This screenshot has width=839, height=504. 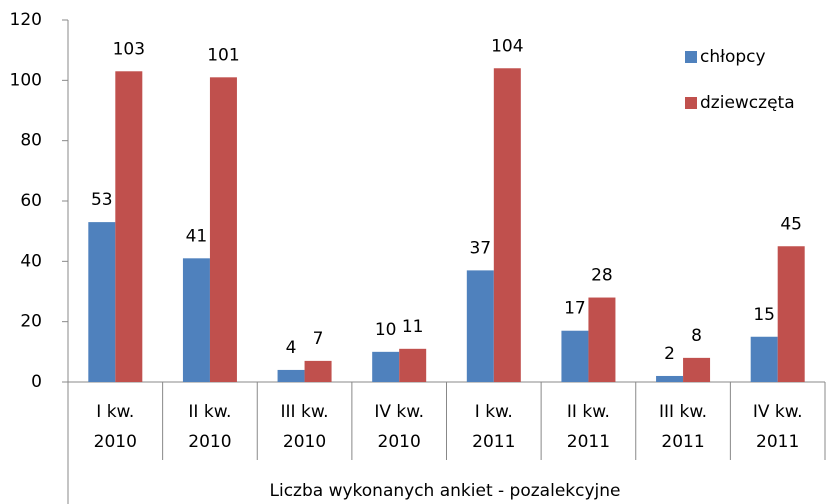 What do you see at coordinates (31, 141) in the screenshot?
I see `y-tick-label: 80` at bounding box center [31, 141].